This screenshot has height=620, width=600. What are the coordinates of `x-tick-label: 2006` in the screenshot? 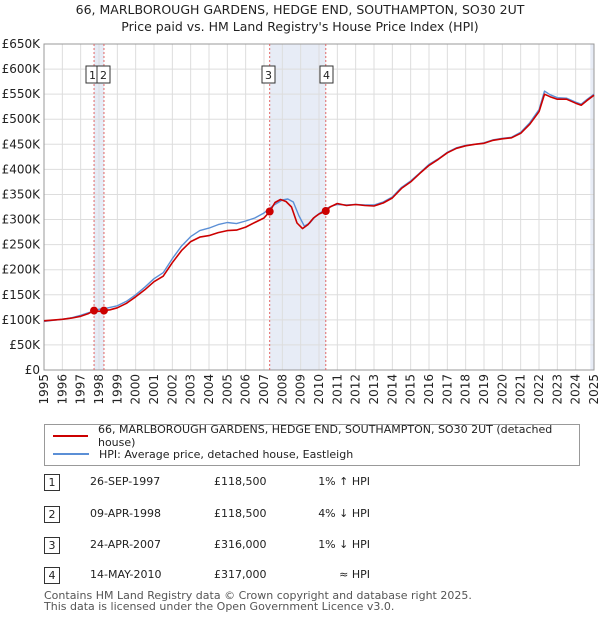 It's located at (246, 389).